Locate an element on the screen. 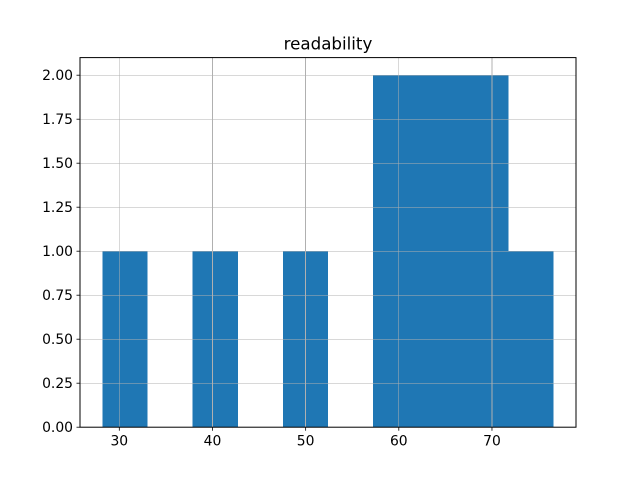 This screenshot has height=480, width=640. x-tick-label: 50 is located at coordinates (306, 442).